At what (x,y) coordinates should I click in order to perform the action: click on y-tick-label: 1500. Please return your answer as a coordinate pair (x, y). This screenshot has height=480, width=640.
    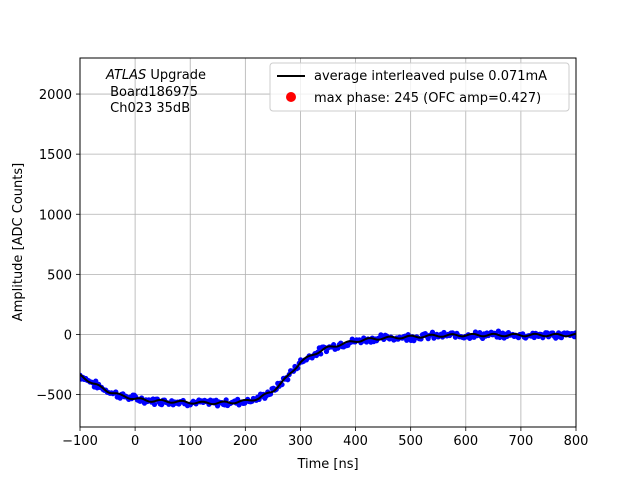
    Looking at the image, I should click on (55, 155).